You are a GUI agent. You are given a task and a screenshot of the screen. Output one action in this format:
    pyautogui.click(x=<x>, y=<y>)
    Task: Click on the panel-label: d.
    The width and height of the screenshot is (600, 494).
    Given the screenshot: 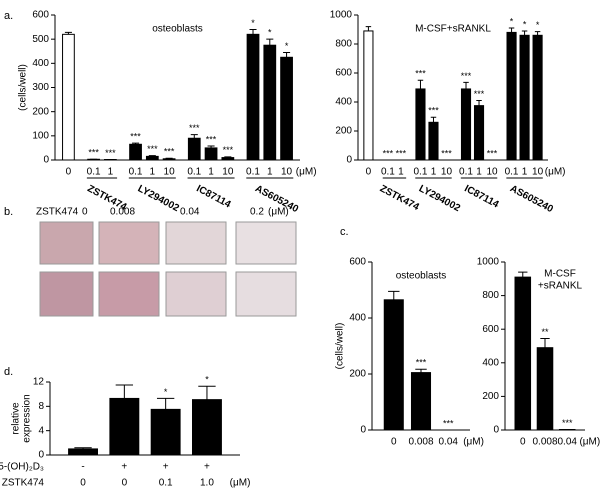 What is the action you would take?
    pyautogui.click(x=8, y=372)
    